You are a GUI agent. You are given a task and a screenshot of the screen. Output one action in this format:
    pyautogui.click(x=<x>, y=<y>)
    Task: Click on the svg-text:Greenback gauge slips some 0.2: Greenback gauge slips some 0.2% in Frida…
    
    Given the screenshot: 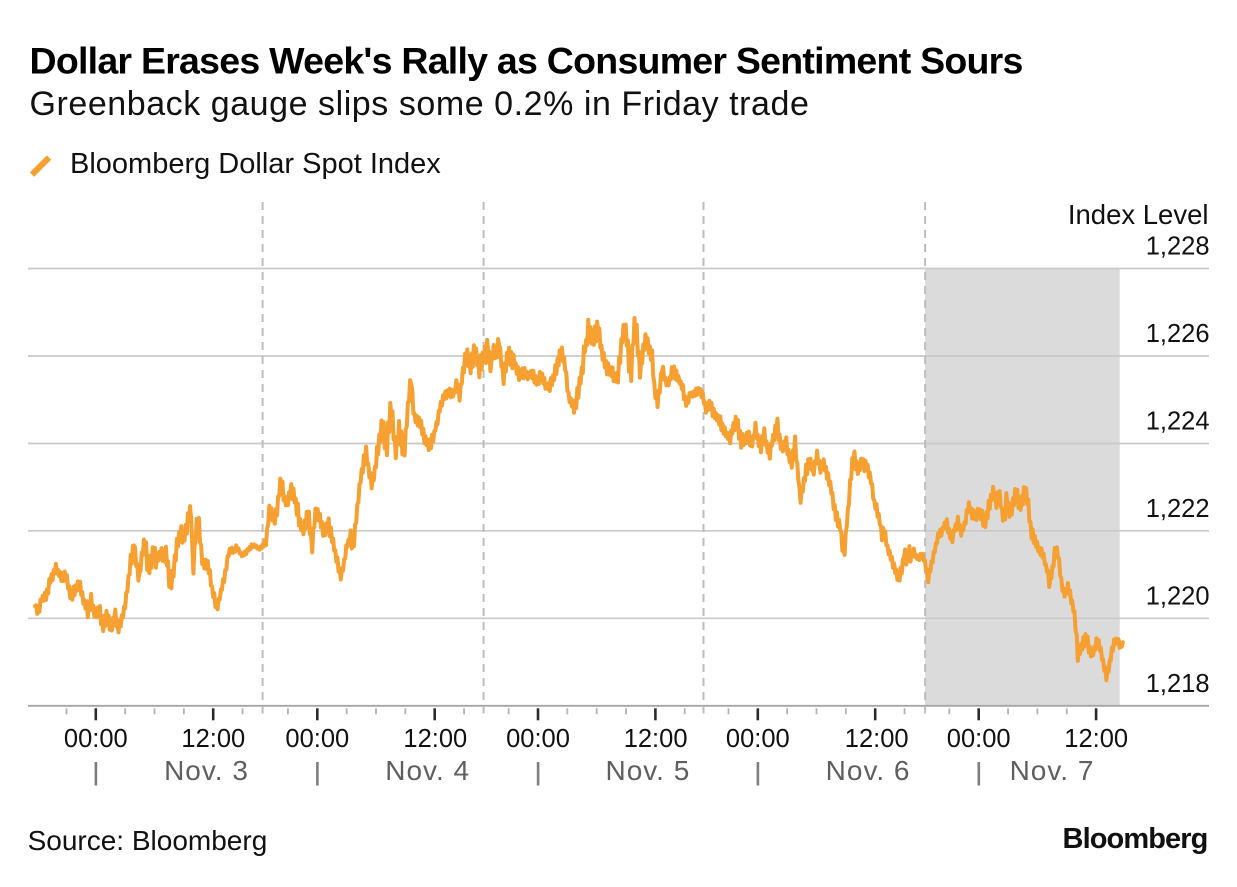 What is the action you would take?
    pyautogui.click(x=420, y=104)
    